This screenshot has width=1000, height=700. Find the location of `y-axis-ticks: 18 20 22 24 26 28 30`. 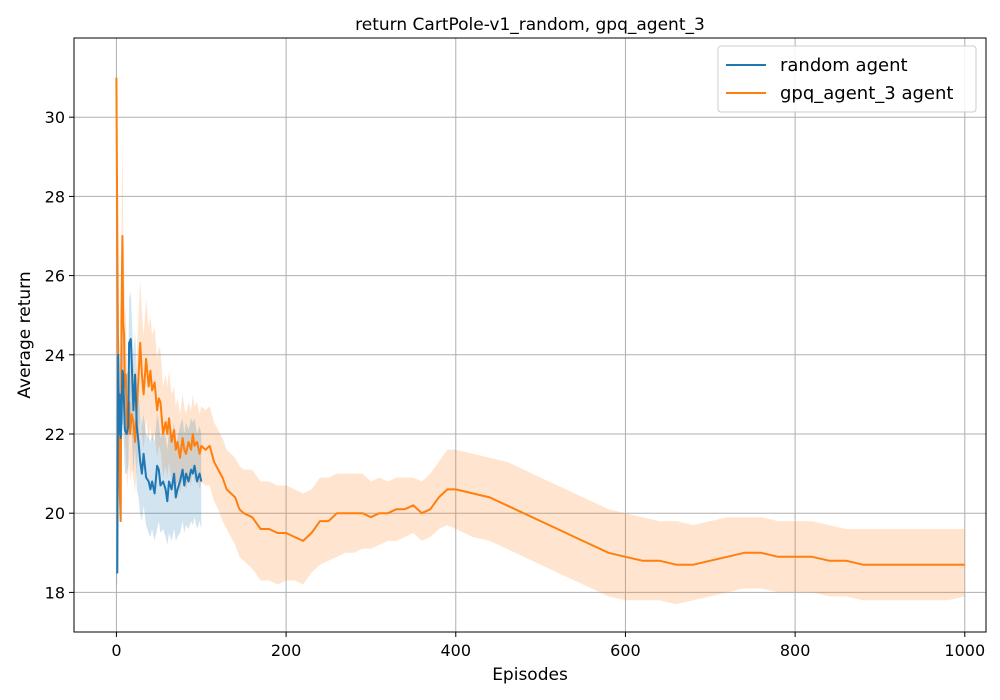

y-axis-ticks: 18 20 22 24 26 28 30 is located at coordinates (59, 355).